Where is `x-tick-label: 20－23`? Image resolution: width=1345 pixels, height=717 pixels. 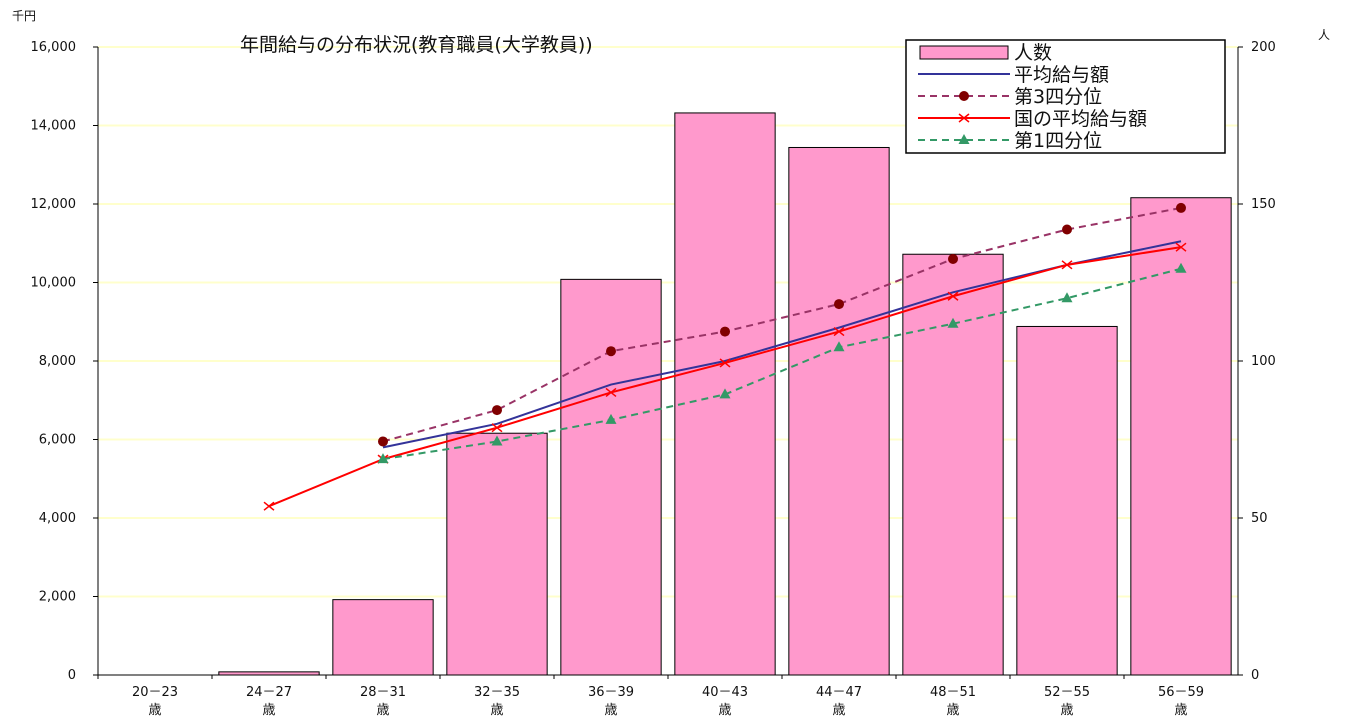 x-tick-label: 20－23 is located at coordinates (155, 692).